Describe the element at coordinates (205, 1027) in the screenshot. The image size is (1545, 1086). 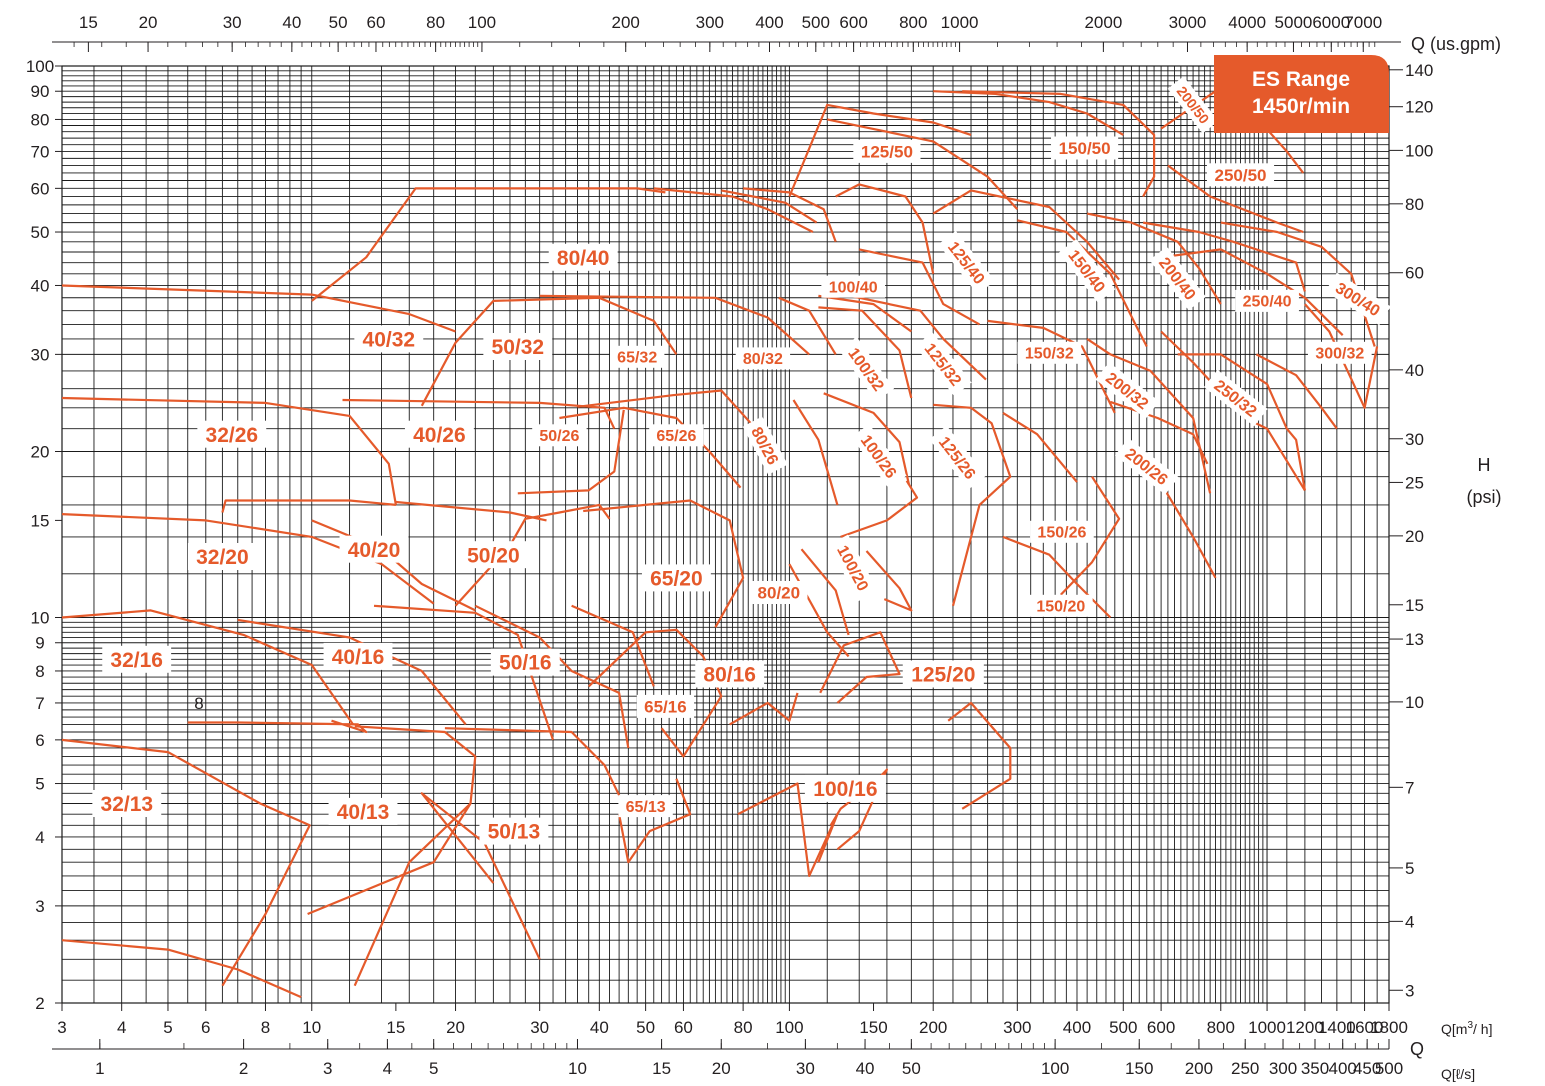
I see `x-tick-label: 6` at that location.